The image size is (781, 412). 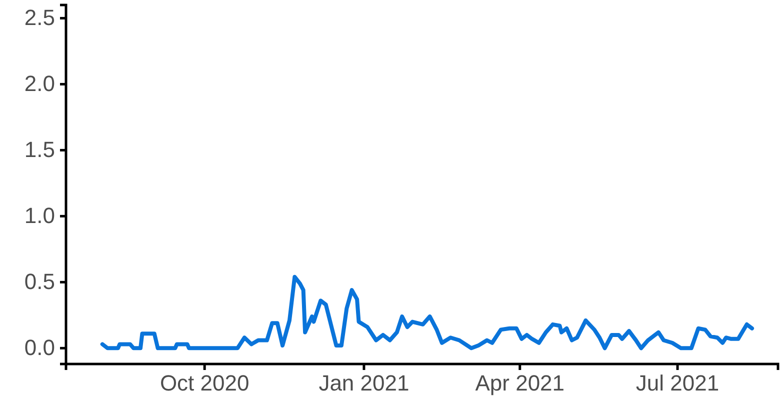 I want to click on y-tick-label: 2.5, so click(x=39, y=17).